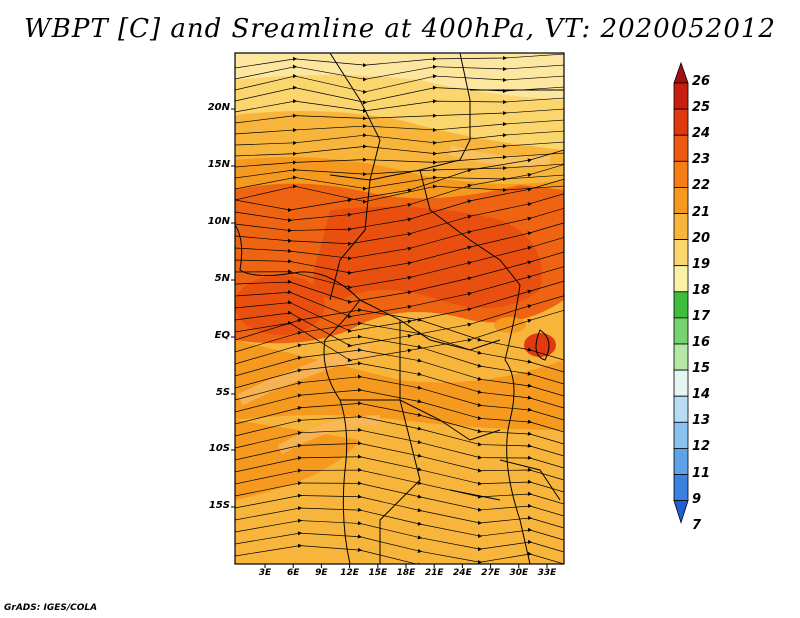 This screenshot has width=800, height=618. Describe the element at coordinates (701, 421) in the screenshot. I see `colorbar-label: 13` at that location.